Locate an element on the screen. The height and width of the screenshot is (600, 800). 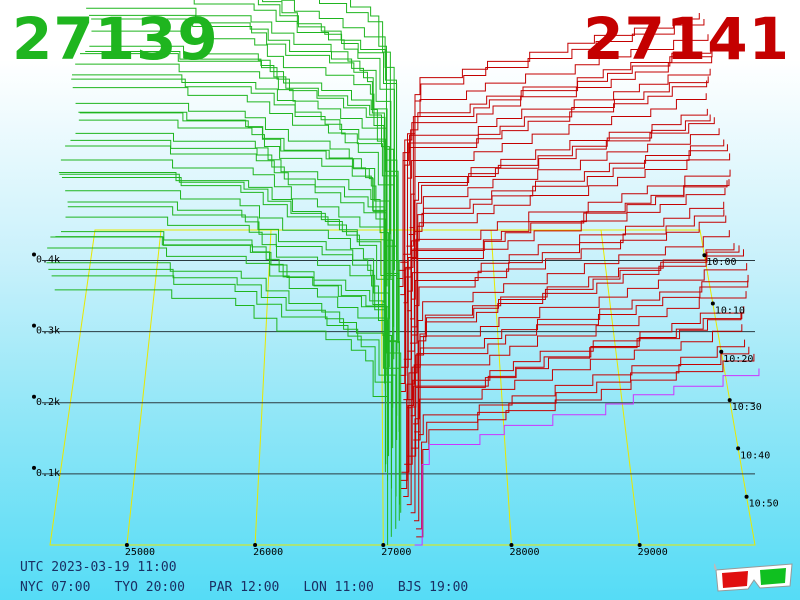
price-tick-label: 29000 is located at coordinates (653, 552).